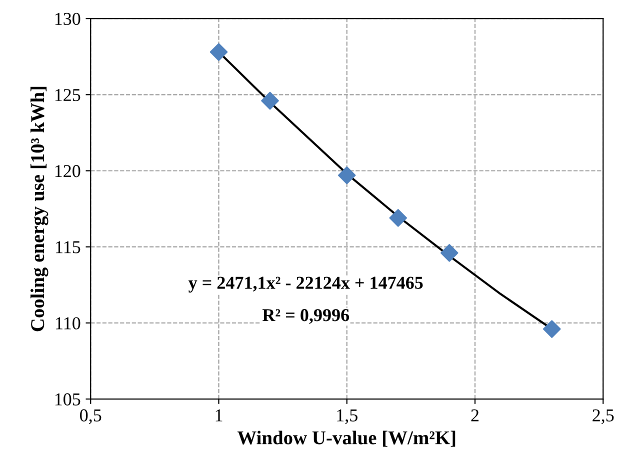 Image resolution: width=625 pixels, height=464 pixels. What do you see at coordinates (67, 95) in the screenshot?
I see `y-tick-label: 125` at bounding box center [67, 95].